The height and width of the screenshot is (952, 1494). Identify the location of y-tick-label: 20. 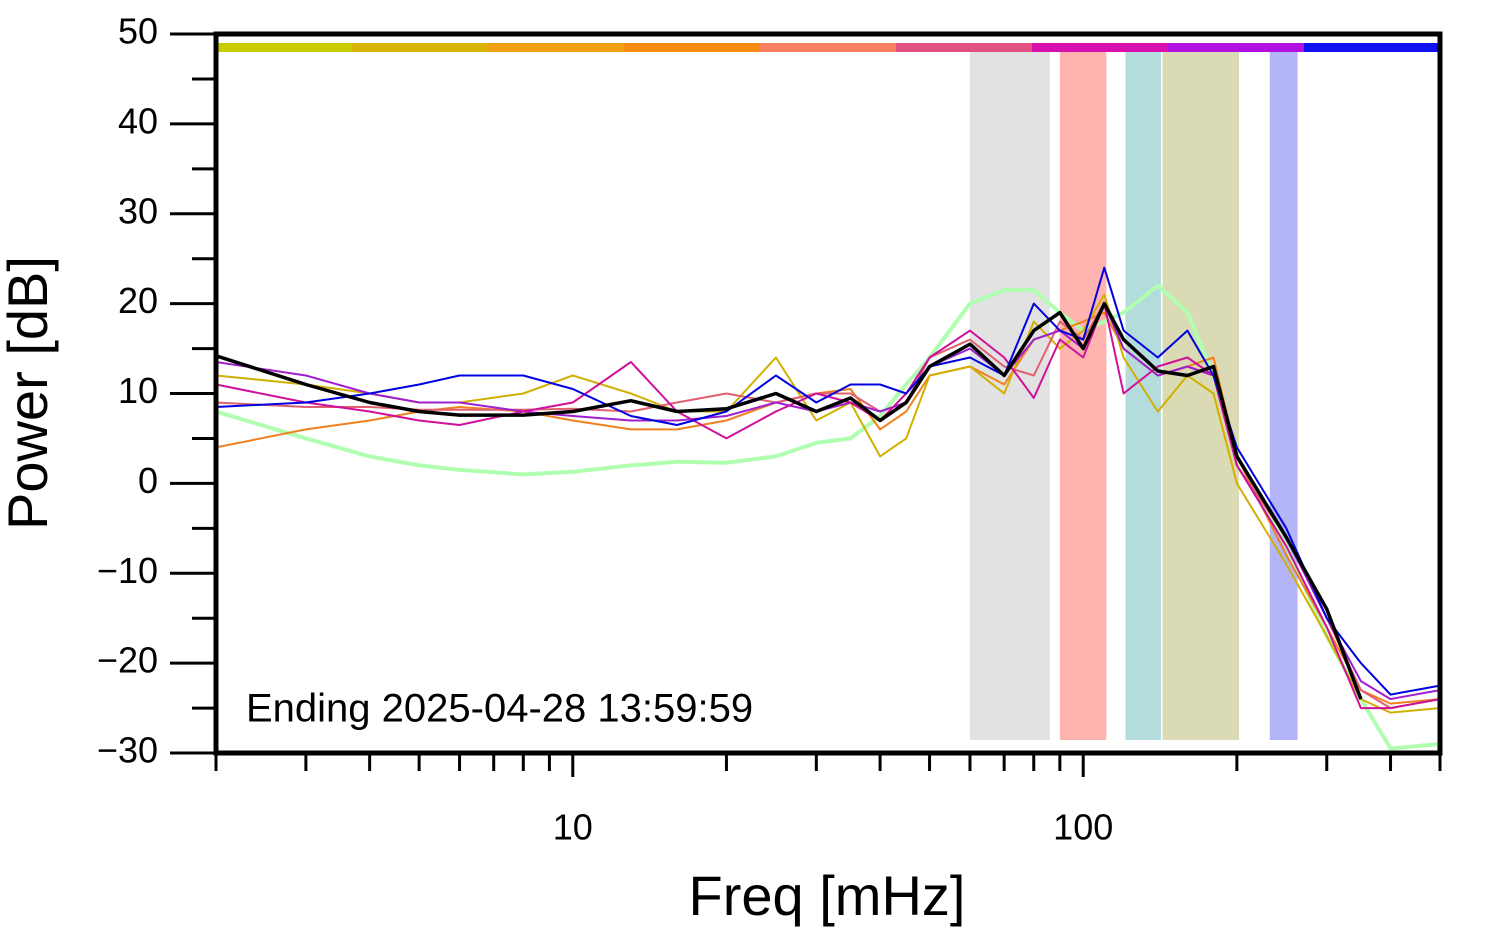
(138, 300).